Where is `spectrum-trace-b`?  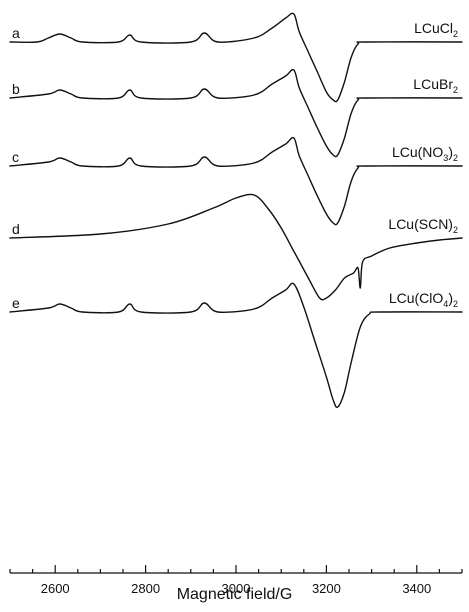
spectrum-trace-b is located at coordinates (236, 113).